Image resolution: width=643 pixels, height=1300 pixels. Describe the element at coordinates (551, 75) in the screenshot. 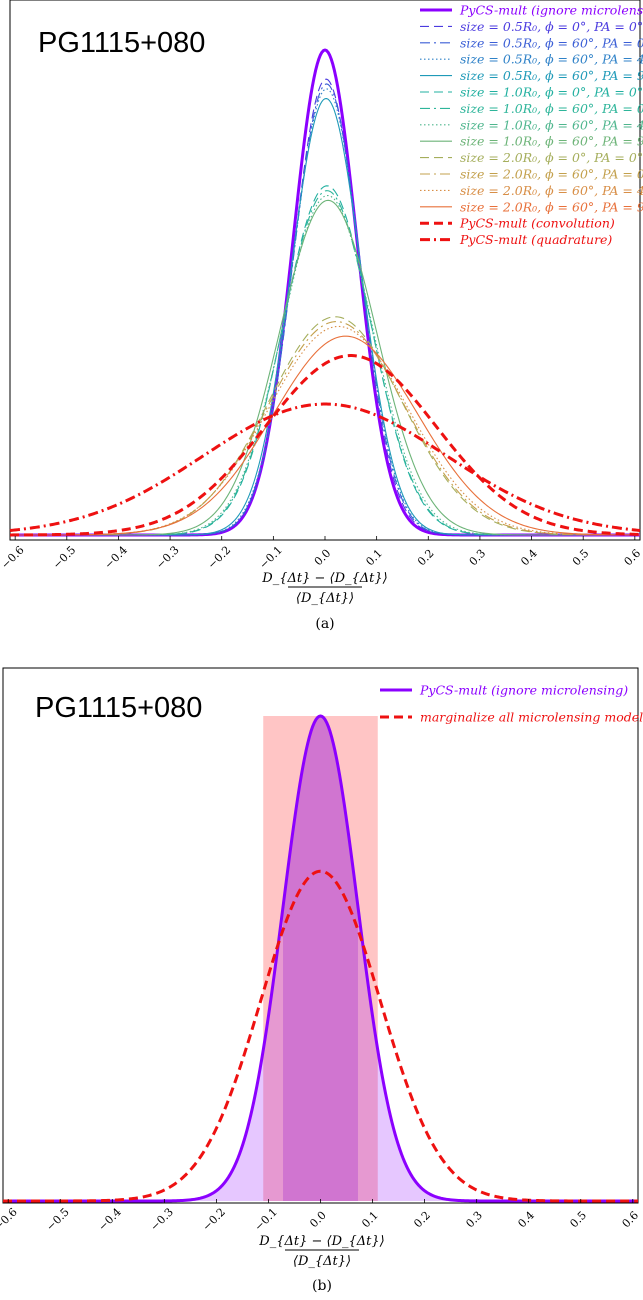

I see `legend-label-4: size = 0.5R₀, ϕ = 60°, PA = 90°` at that location.